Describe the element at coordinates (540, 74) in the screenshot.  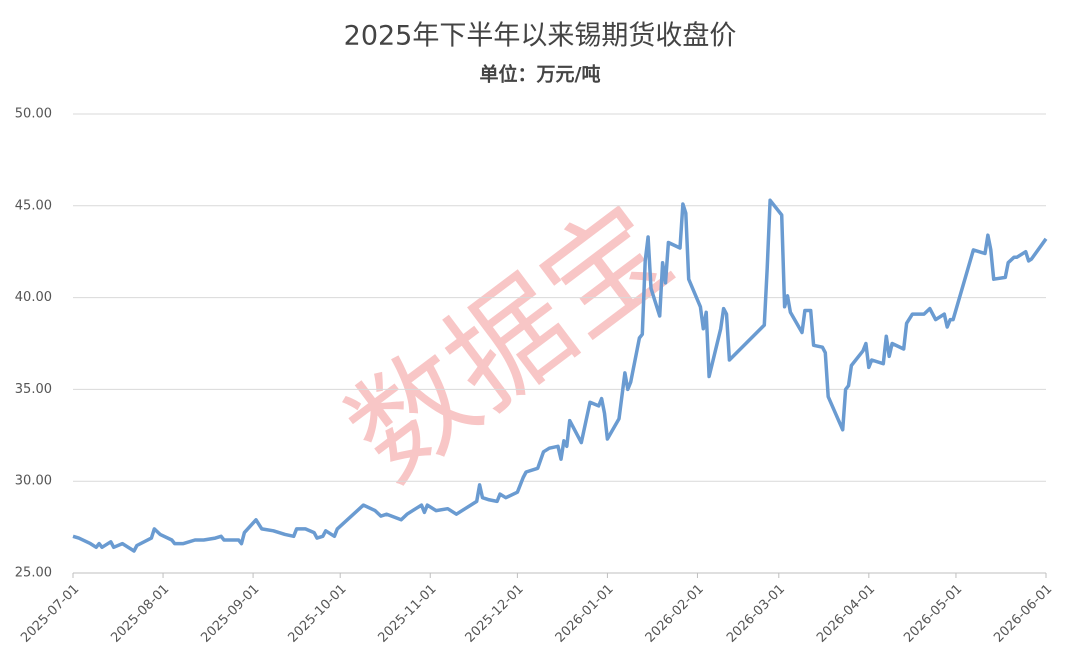
I see `chart-subtitle: 单位：万元/吨` at that location.